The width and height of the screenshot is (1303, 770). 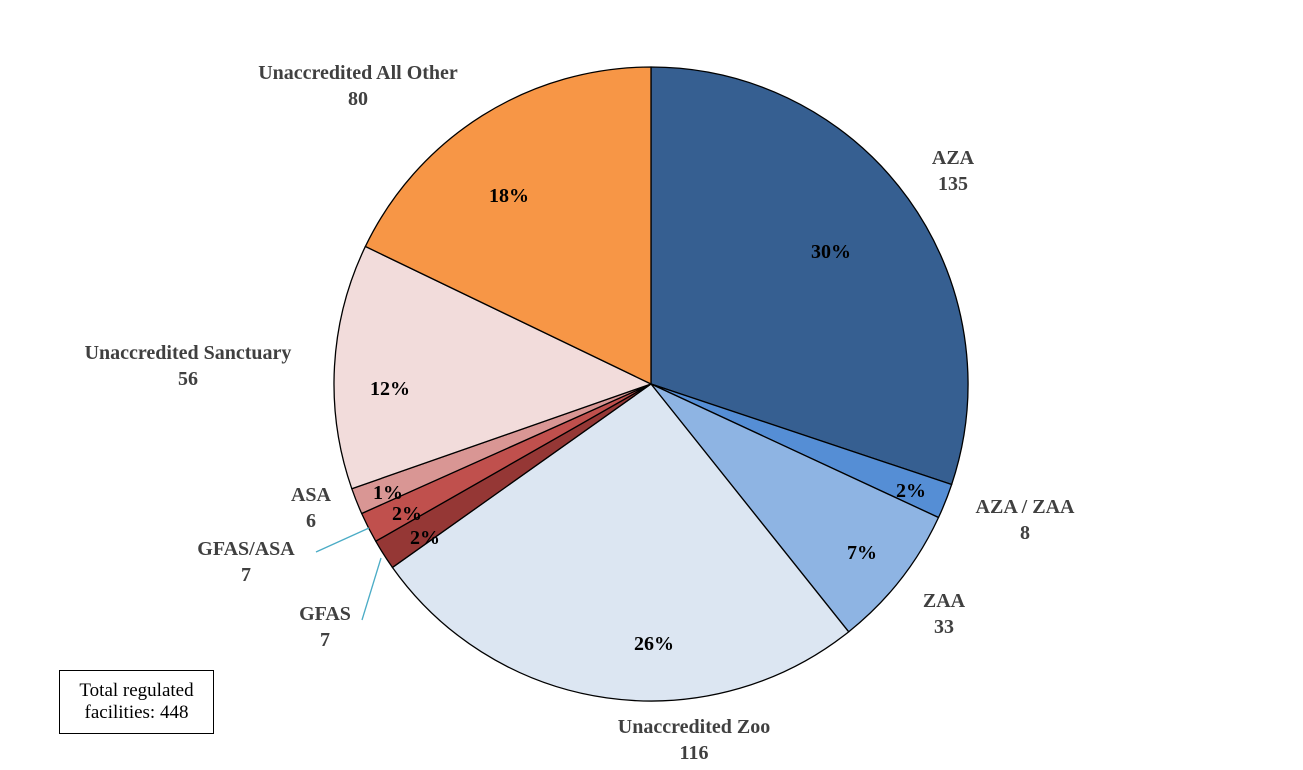 I want to click on category-label-asa: ASA 6, so click(x=311, y=508).